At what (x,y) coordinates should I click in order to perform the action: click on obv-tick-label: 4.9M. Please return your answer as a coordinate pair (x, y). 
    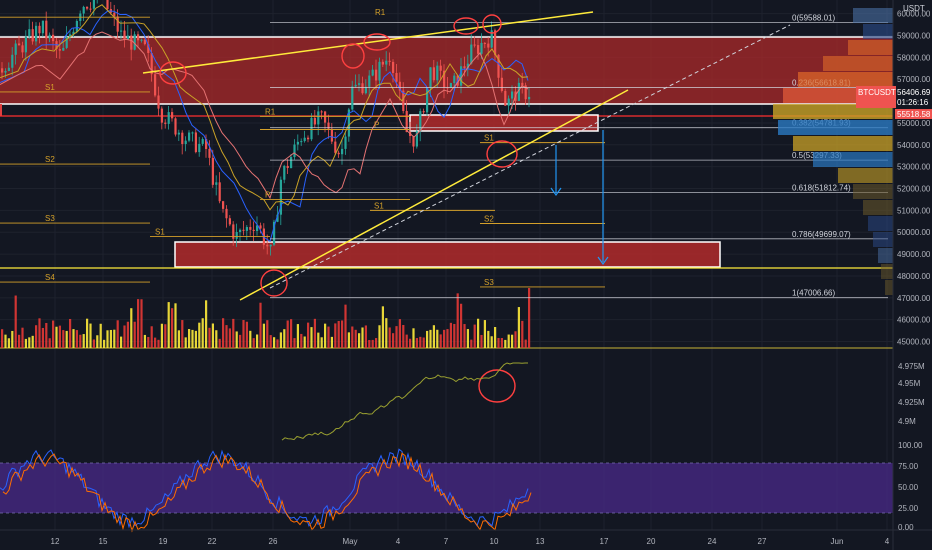
    Looking at the image, I should click on (907, 421).